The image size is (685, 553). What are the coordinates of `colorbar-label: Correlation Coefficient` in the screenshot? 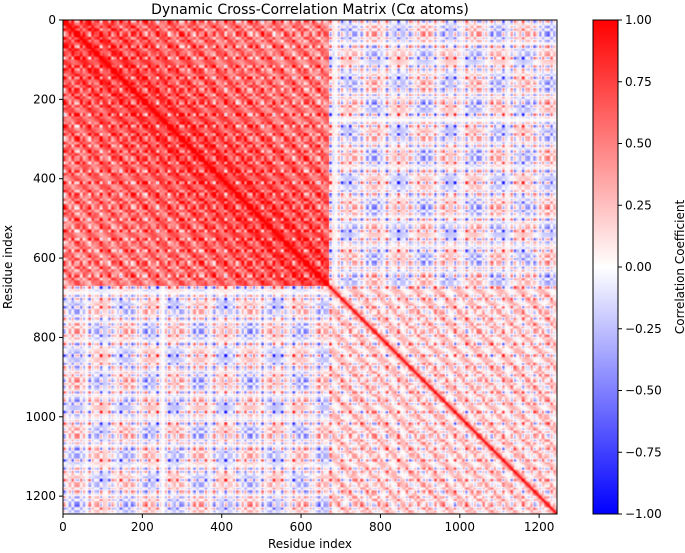 It's located at (679, 267).